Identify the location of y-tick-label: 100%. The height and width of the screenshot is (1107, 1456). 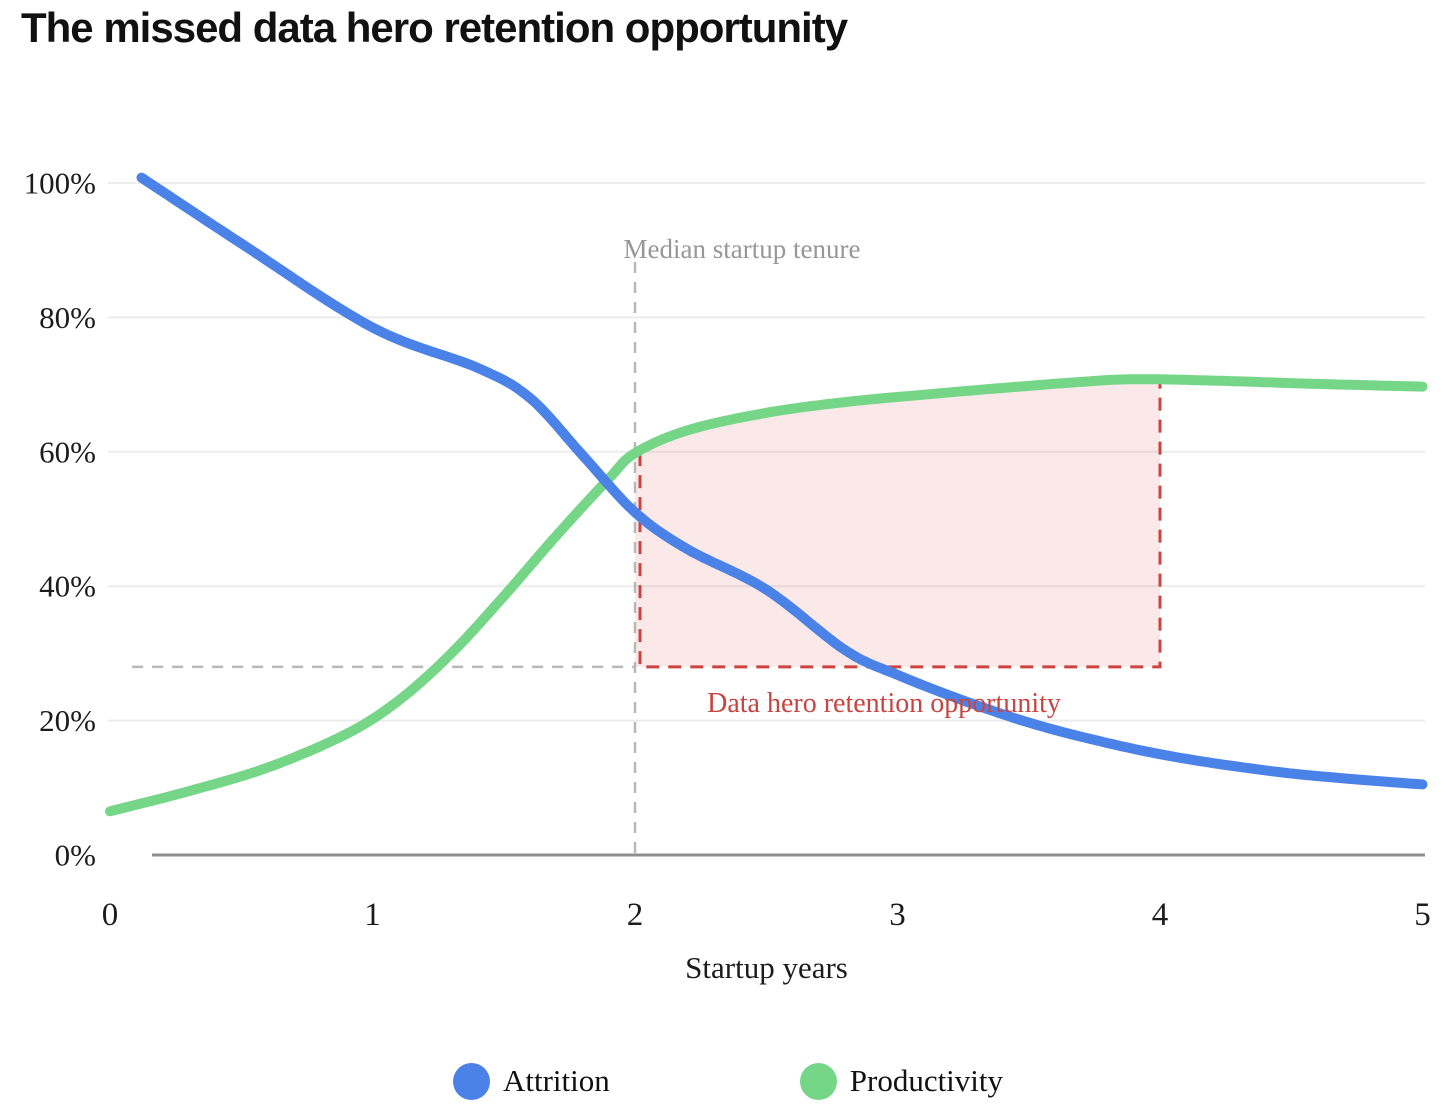
(60, 183).